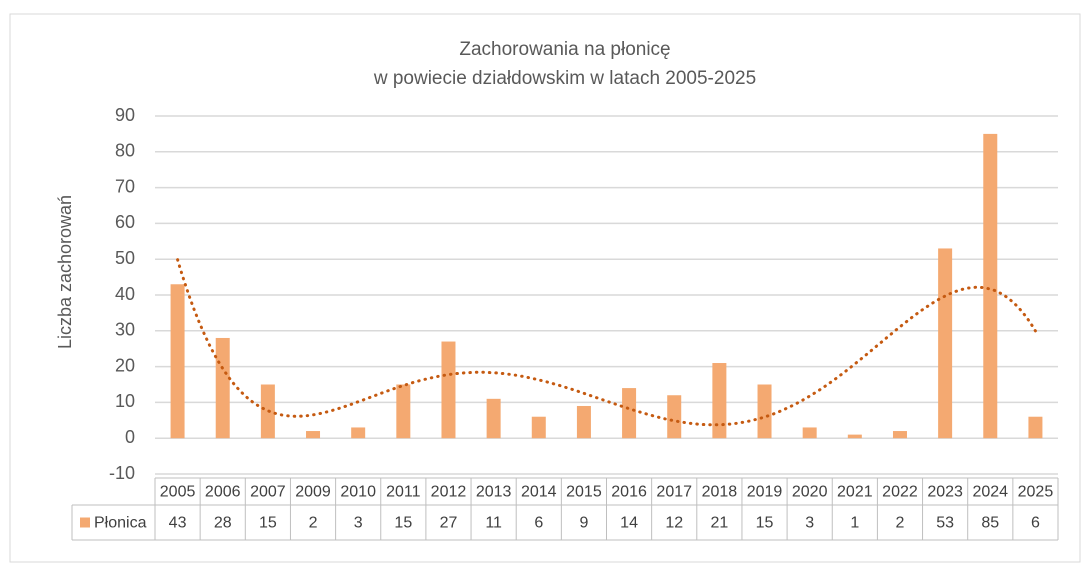  I want to click on table-value: 1, so click(854, 523).